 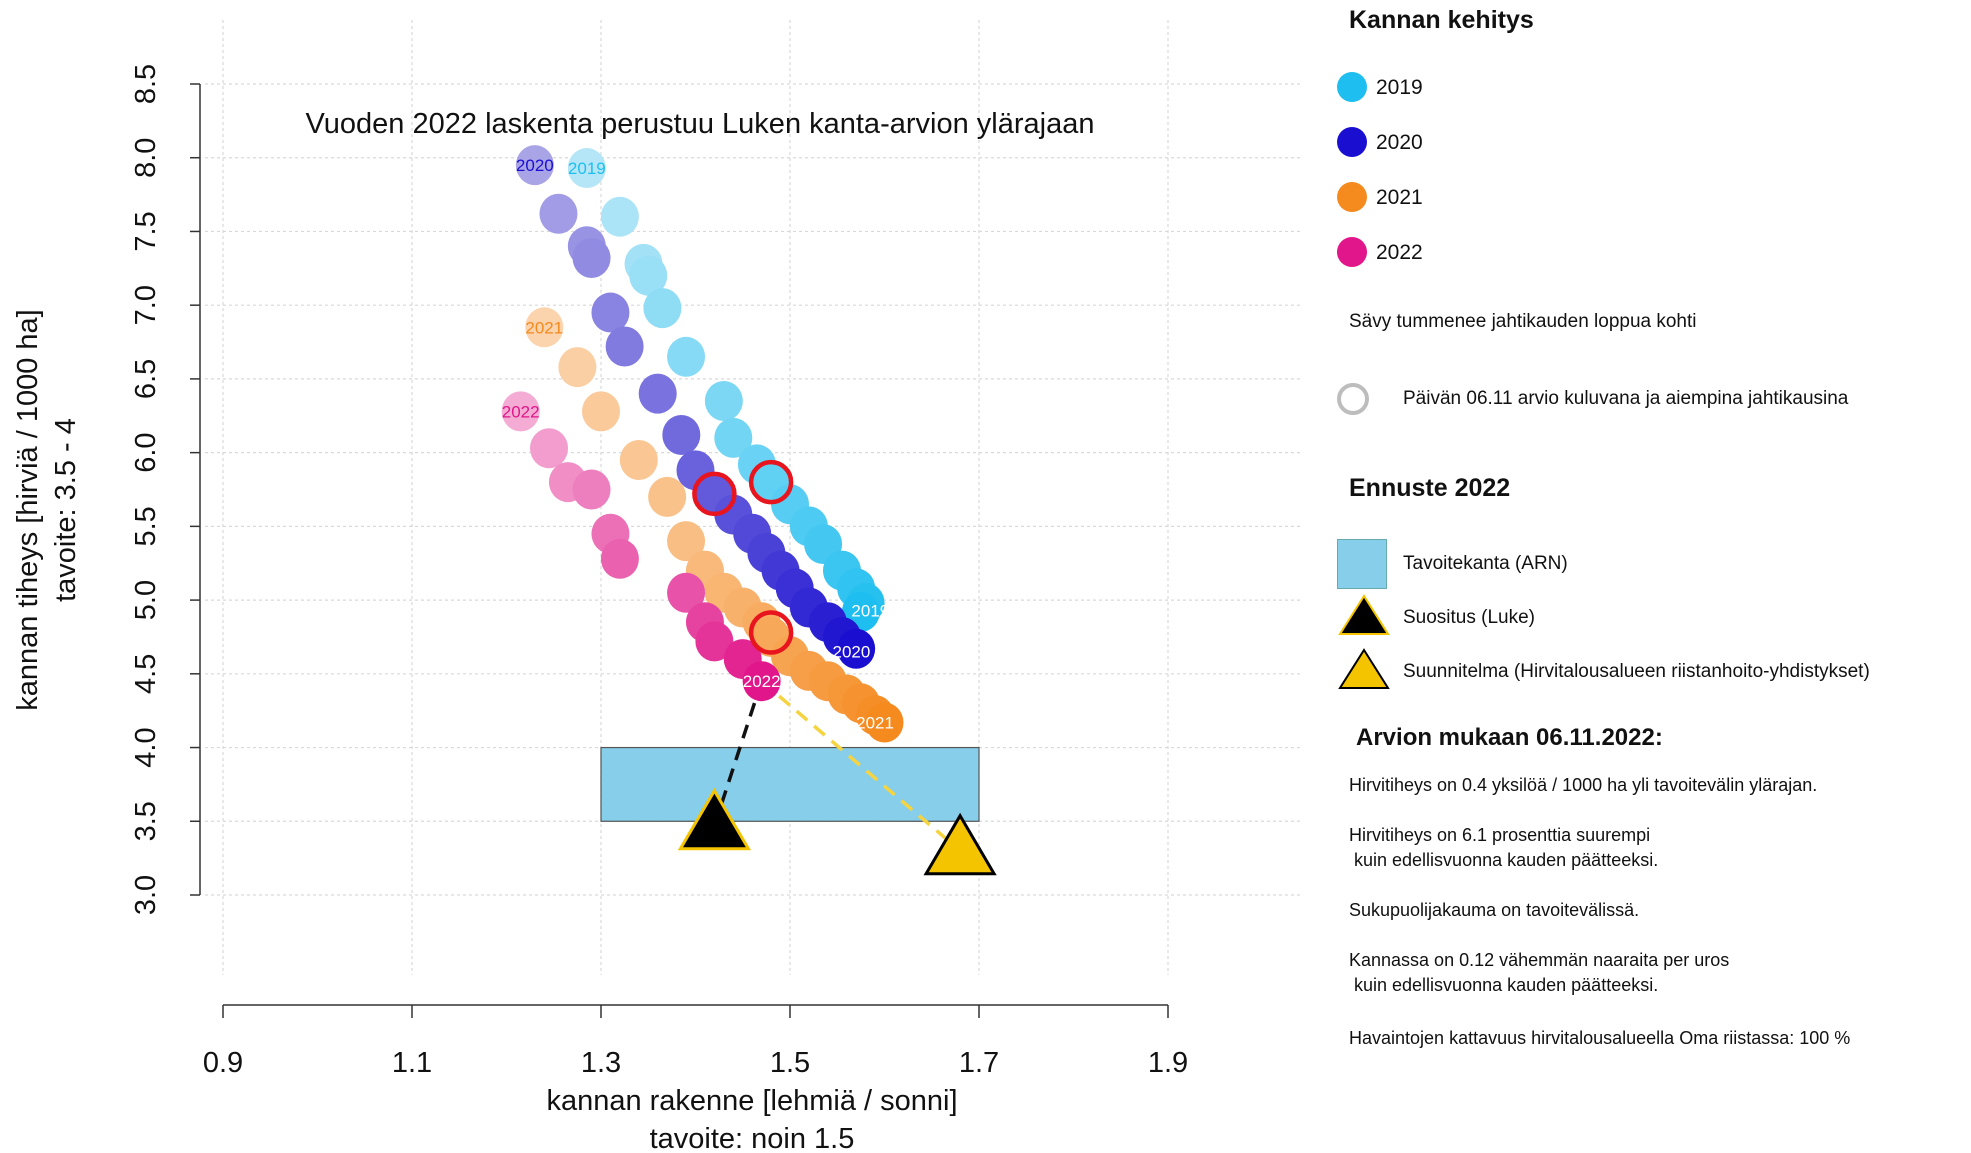 I want to click on legend-heading-forecast: Ennuste 2022, so click(x=1430, y=488).